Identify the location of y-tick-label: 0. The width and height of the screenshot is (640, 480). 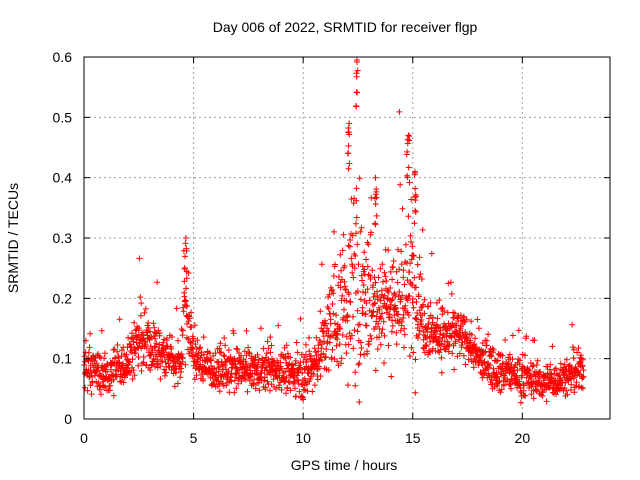
(68, 419).